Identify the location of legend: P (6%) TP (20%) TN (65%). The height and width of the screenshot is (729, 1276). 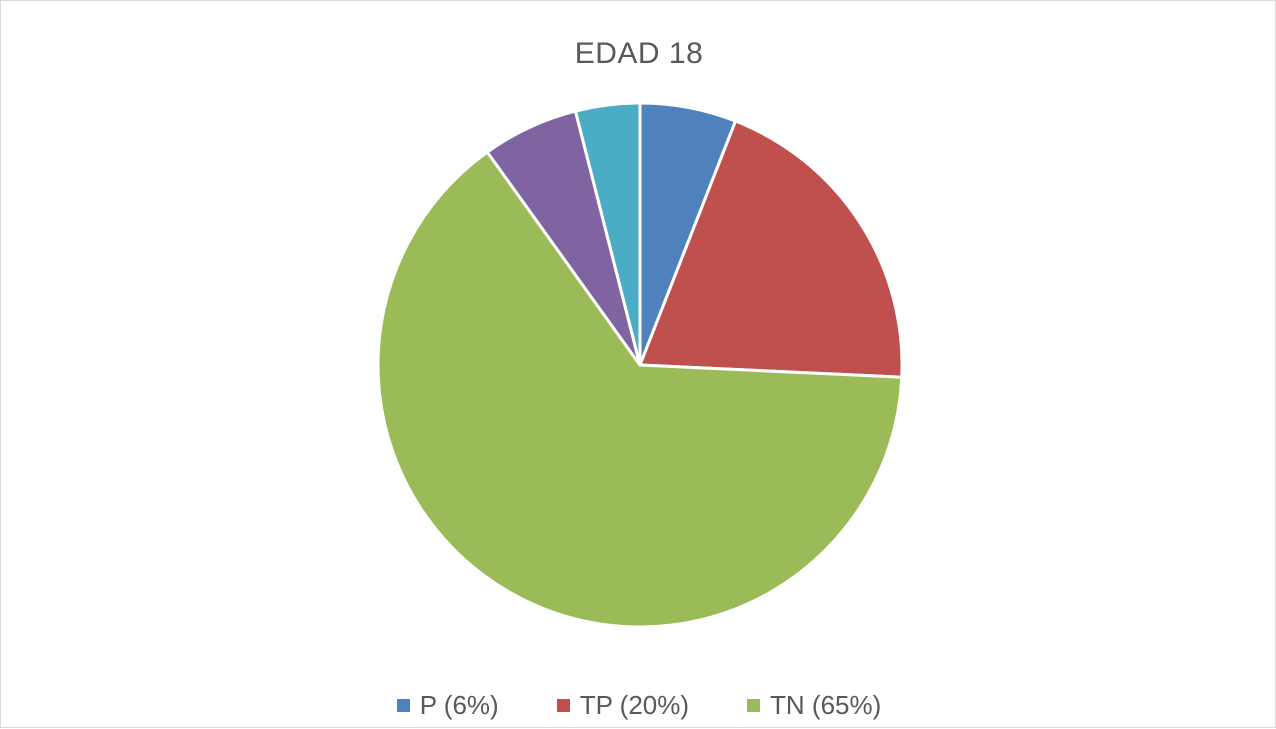
(638, 705).